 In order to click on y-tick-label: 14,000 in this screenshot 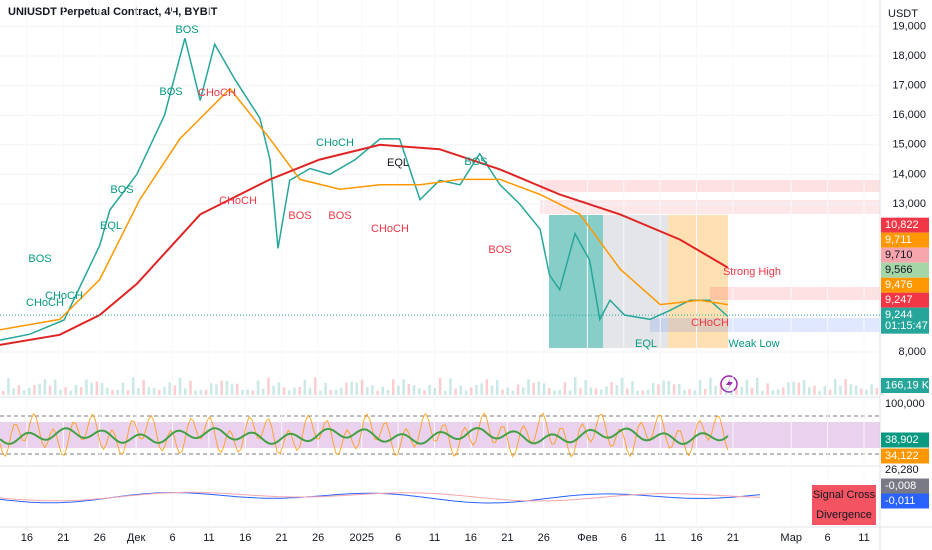, I will do `click(909, 174)`.